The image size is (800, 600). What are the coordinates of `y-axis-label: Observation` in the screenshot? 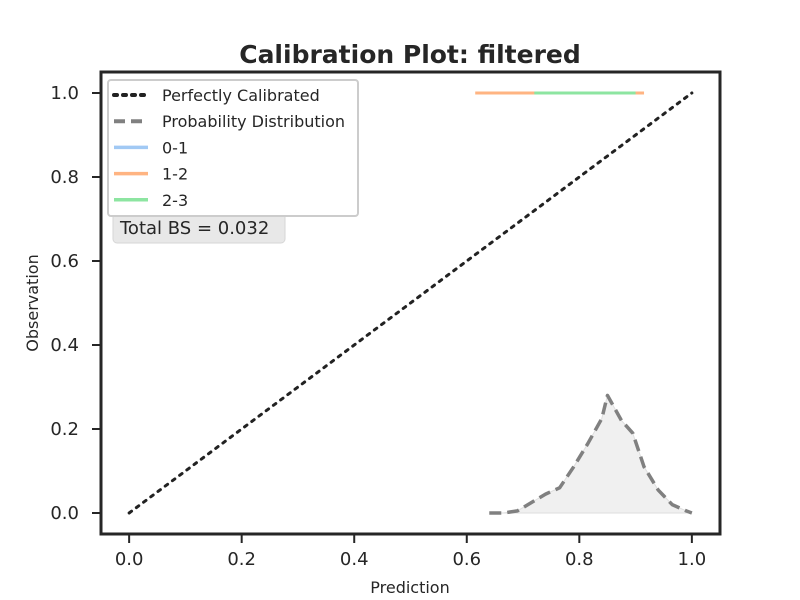 It's located at (32, 302).